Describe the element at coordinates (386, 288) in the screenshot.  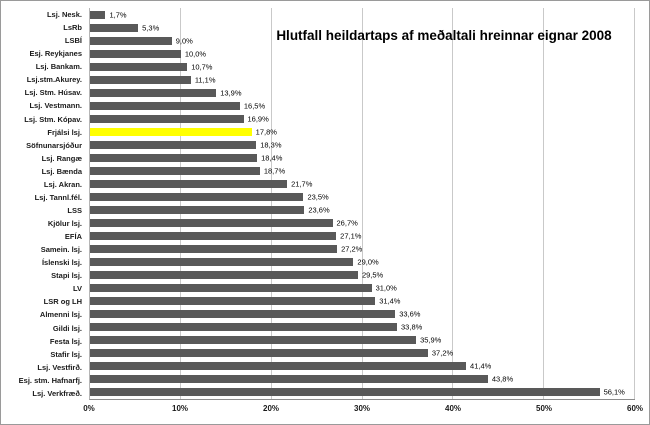
I see `value-label: 31,0%` at that location.